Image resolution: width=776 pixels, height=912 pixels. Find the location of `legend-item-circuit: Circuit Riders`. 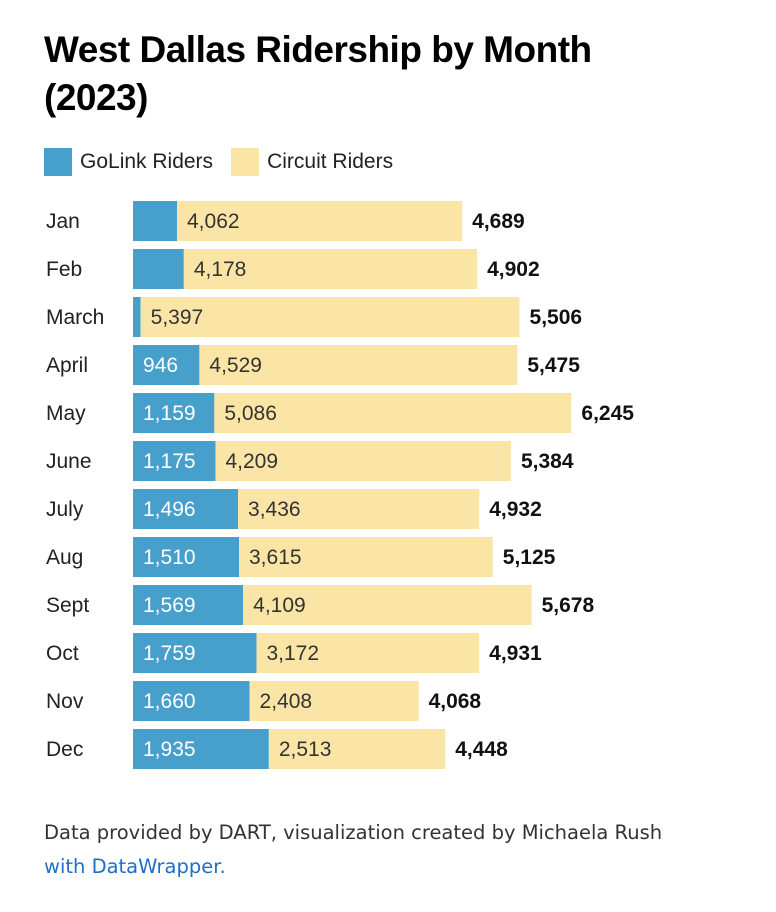

legend-item-circuit: Circuit Riders is located at coordinates (312, 162).